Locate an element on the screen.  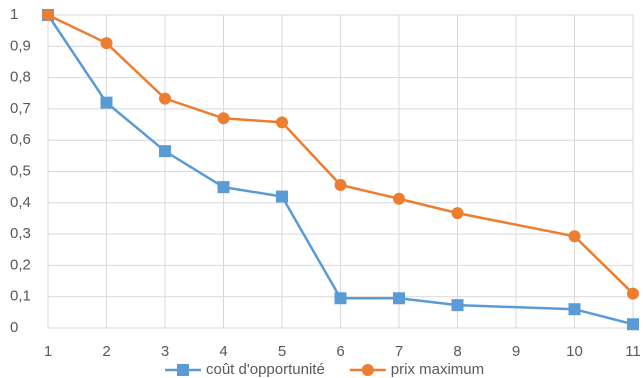
x-tick-label: 1 is located at coordinates (48, 351).